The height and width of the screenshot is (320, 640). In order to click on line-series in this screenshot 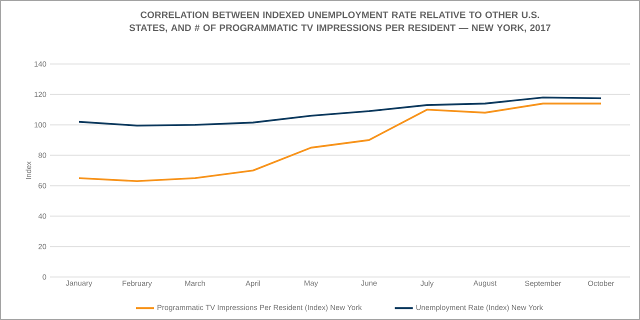, I will do `click(340, 111)`.